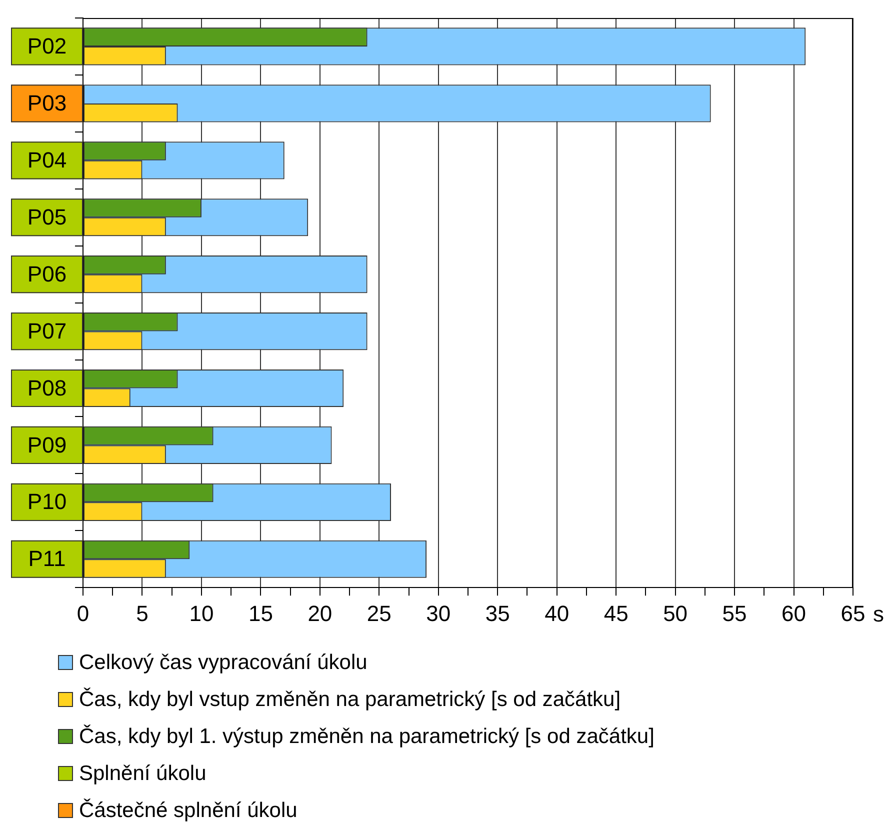  What do you see at coordinates (47, 559) in the screenshot?
I see `y-tick-label: P11` at bounding box center [47, 559].